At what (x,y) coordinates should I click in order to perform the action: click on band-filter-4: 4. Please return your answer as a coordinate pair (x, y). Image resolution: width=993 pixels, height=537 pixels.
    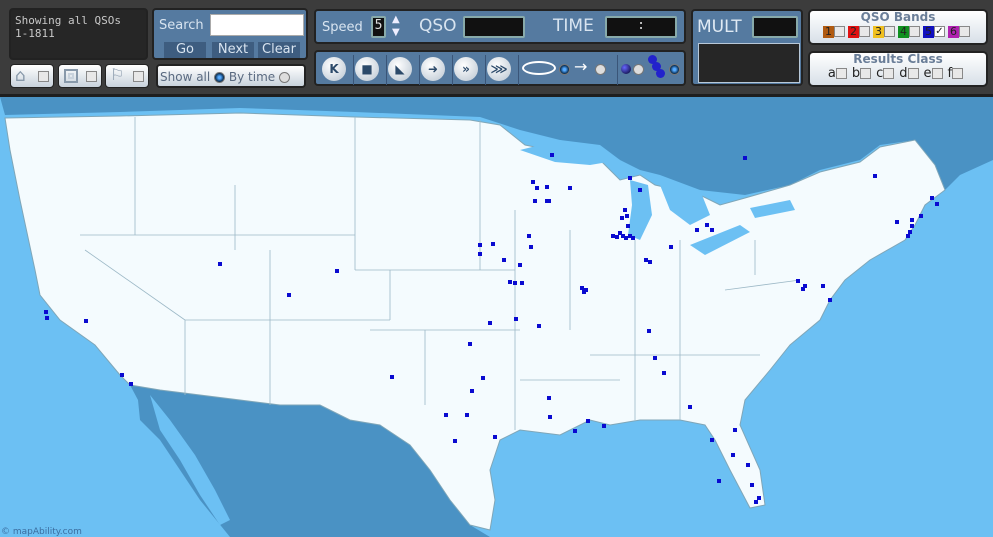
    Looking at the image, I should click on (909, 31).